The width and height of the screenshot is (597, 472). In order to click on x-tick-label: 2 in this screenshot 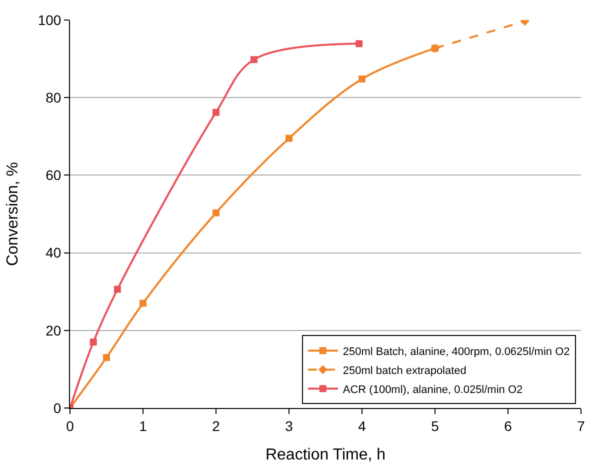, I will do `click(216, 426)`.